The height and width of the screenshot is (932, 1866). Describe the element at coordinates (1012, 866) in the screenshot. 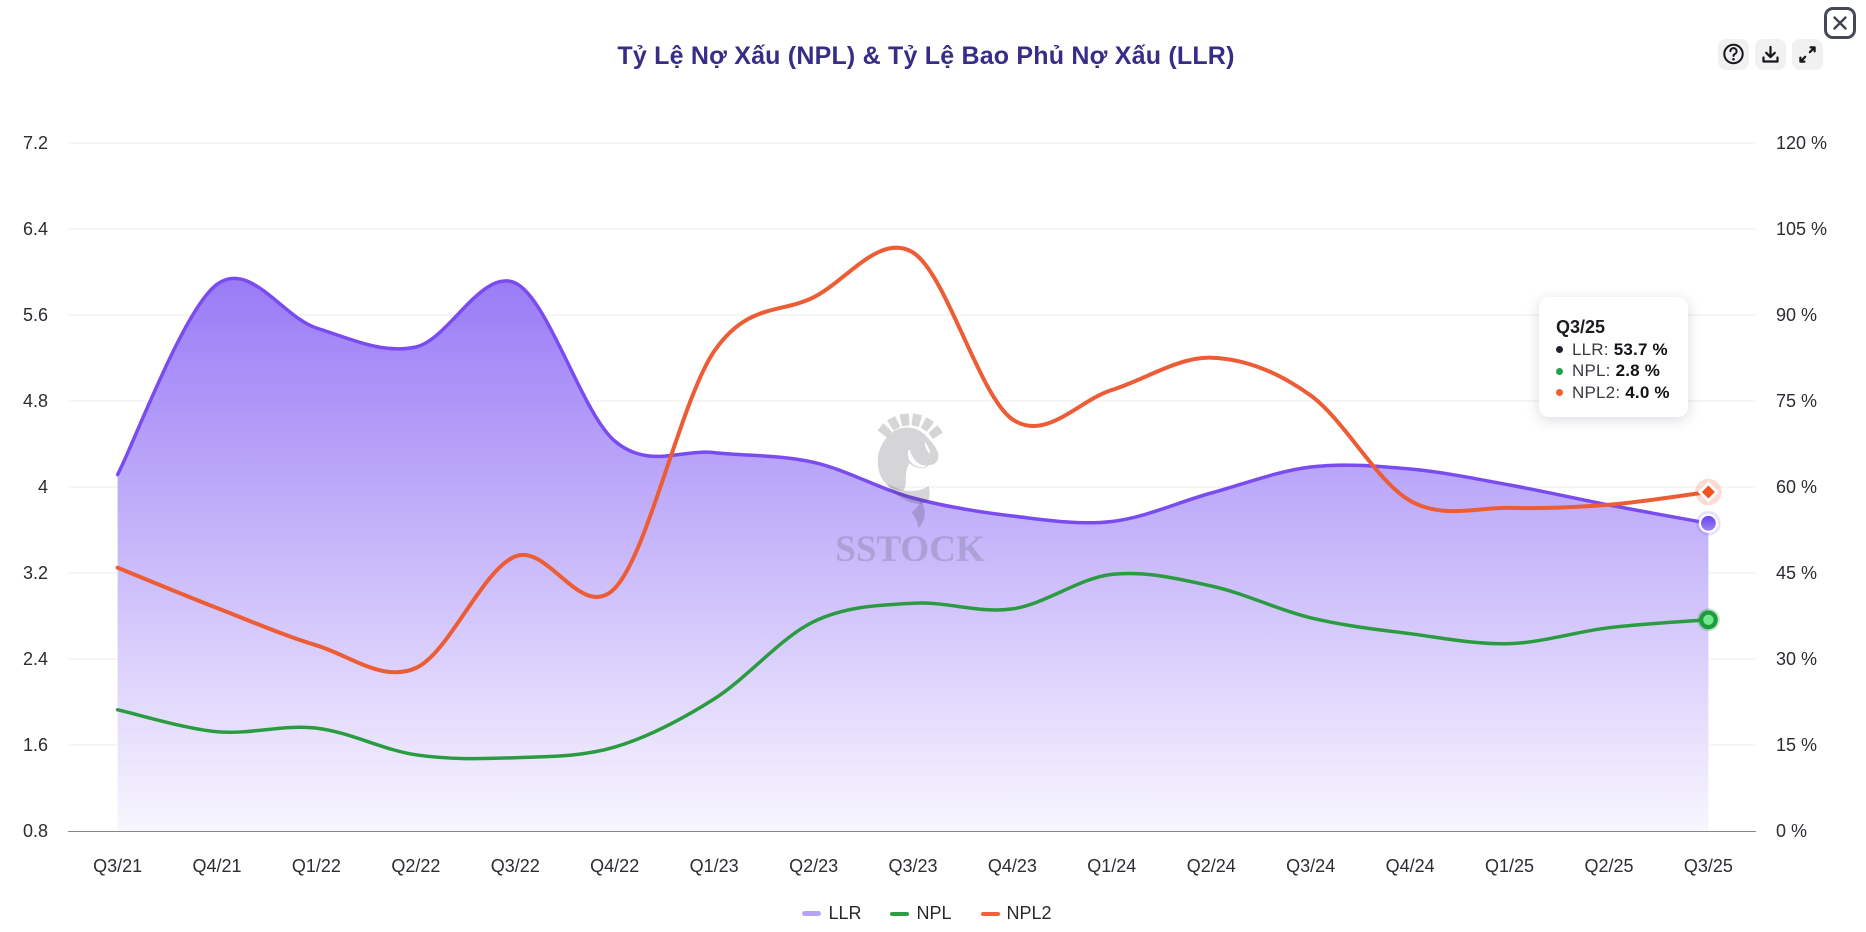

I see `svg-text: Q4/23` at that location.